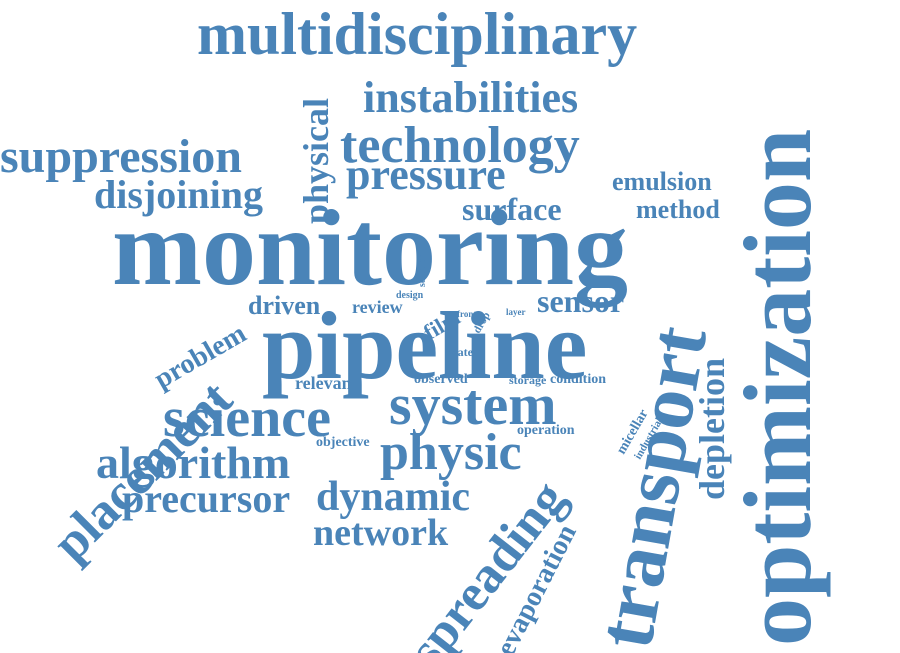 The image size is (900, 653). What do you see at coordinates (381, 533) in the screenshot?
I see `word-network: network` at bounding box center [381, 533].